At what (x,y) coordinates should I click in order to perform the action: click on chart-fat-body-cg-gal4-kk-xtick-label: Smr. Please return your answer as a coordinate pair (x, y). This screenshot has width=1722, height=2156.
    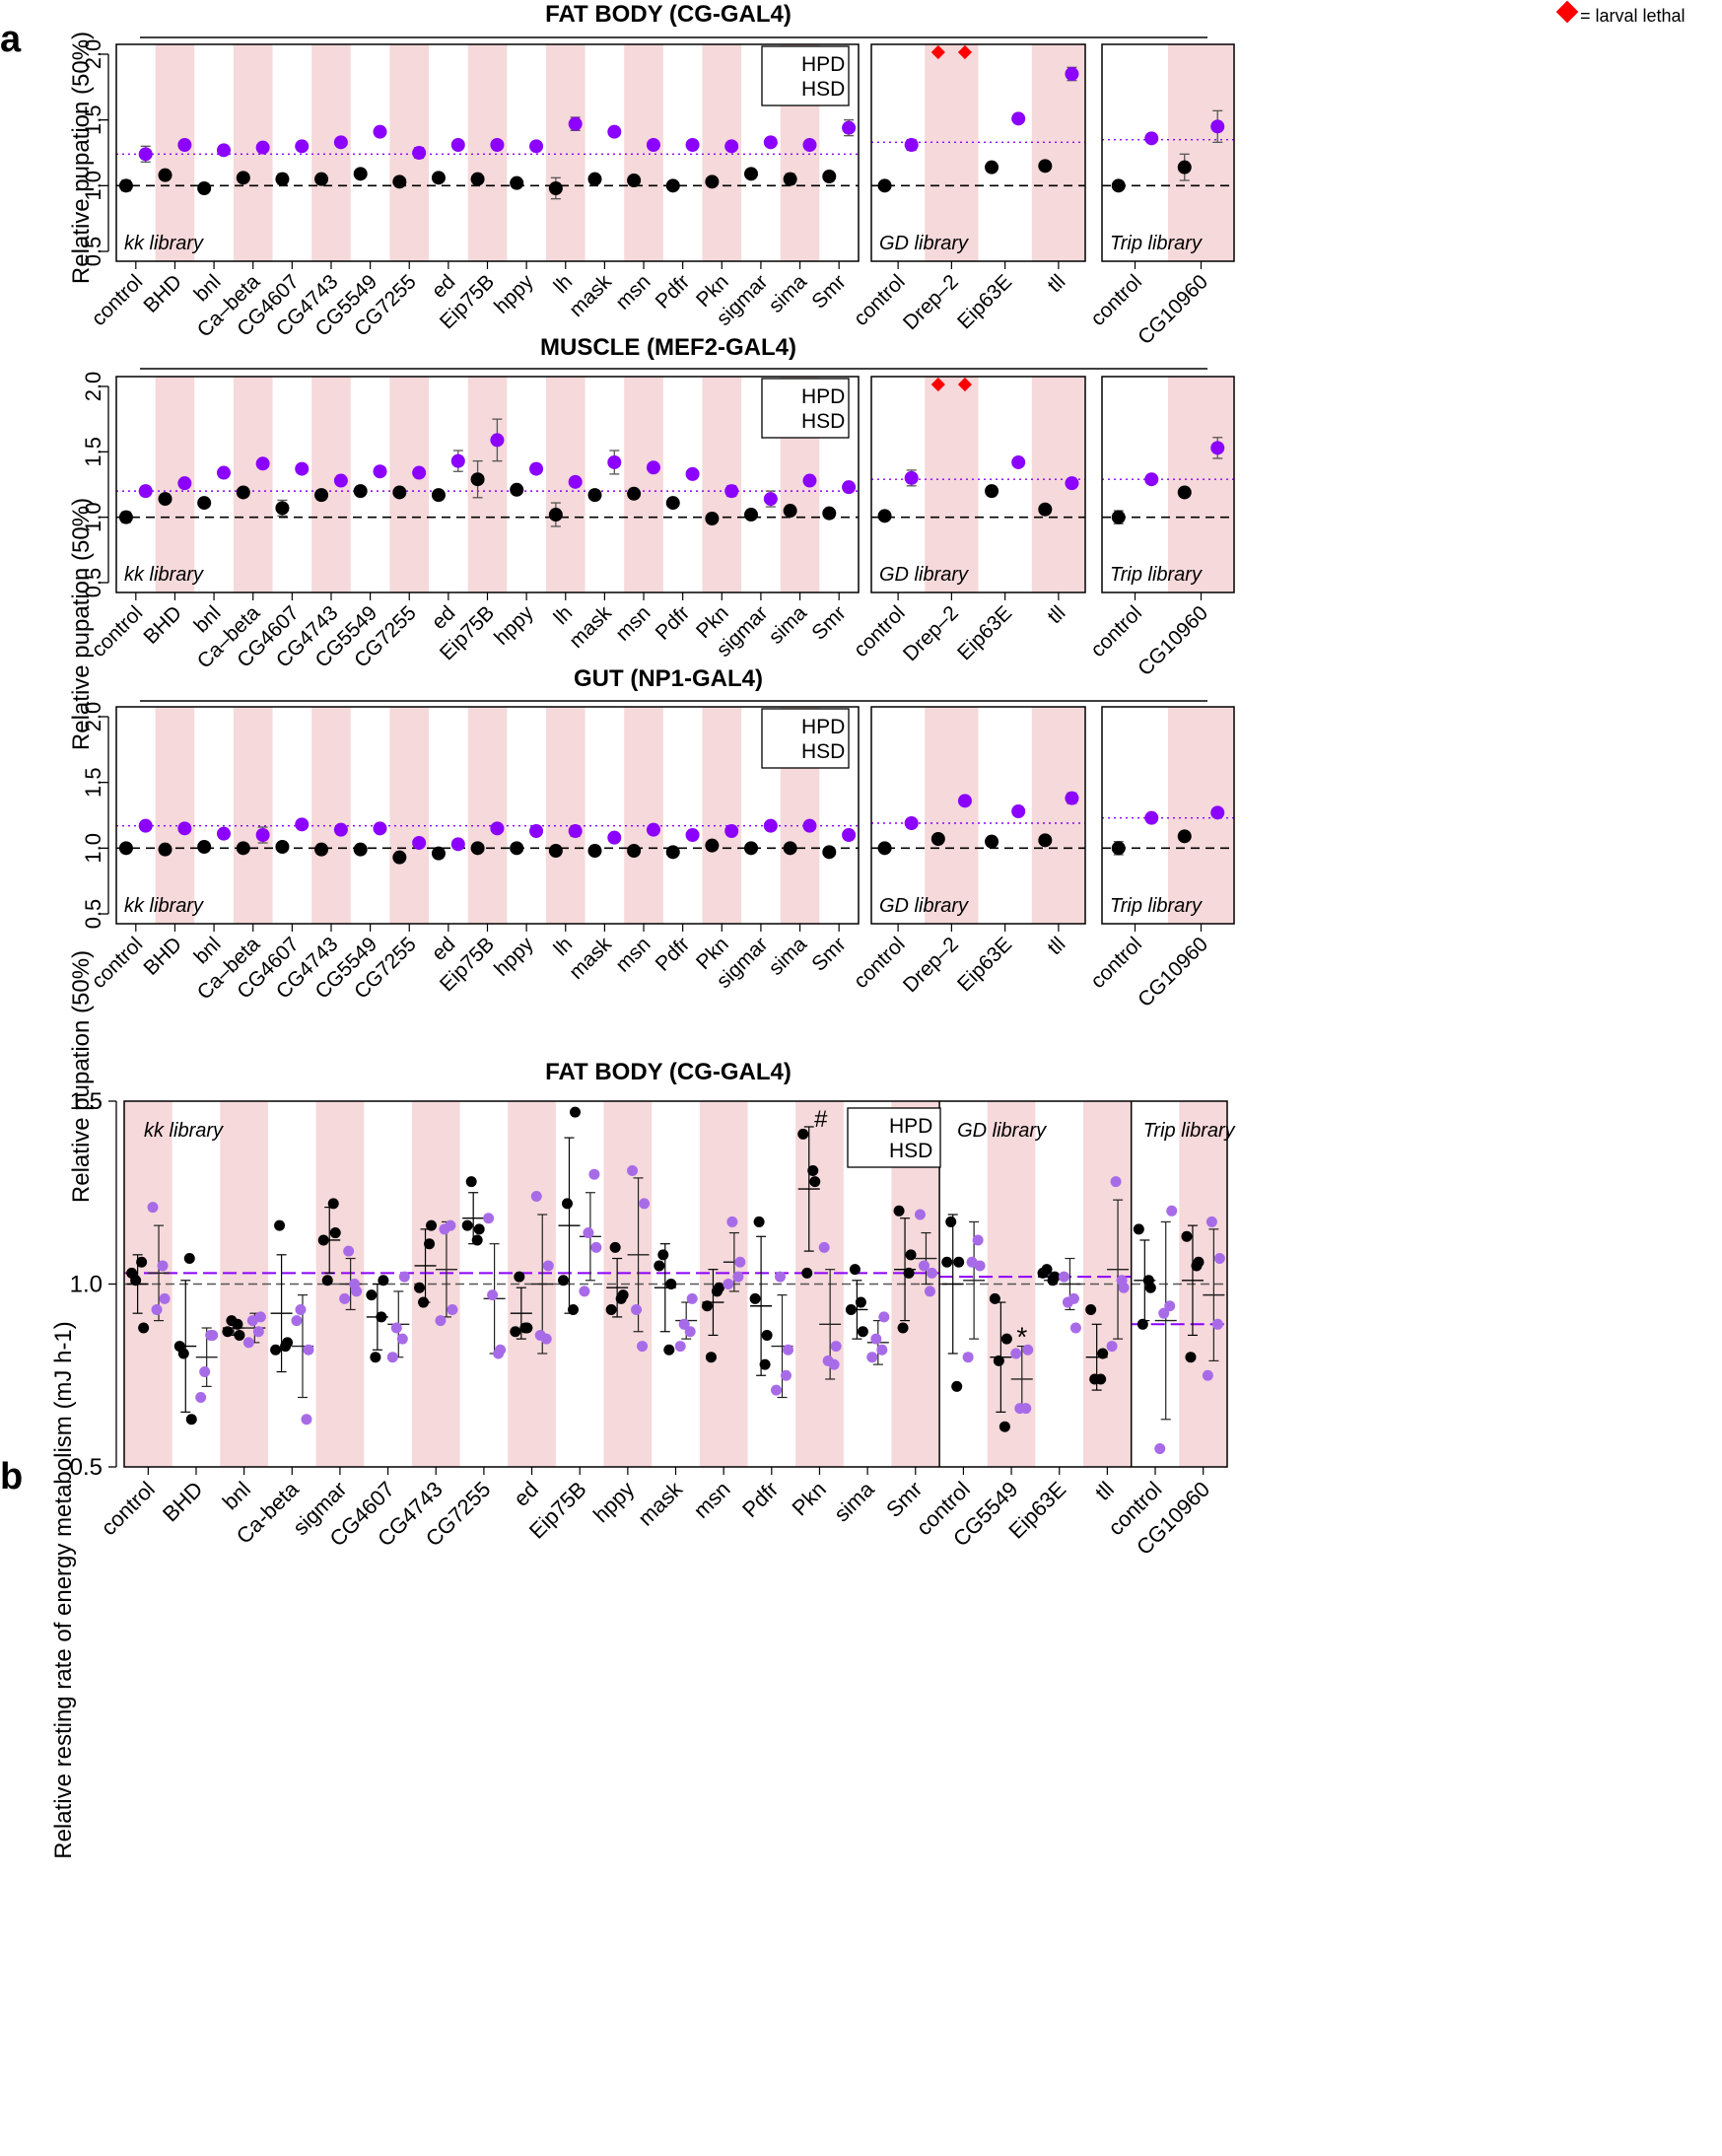
    Looking at the image, I should click on (828, 291).